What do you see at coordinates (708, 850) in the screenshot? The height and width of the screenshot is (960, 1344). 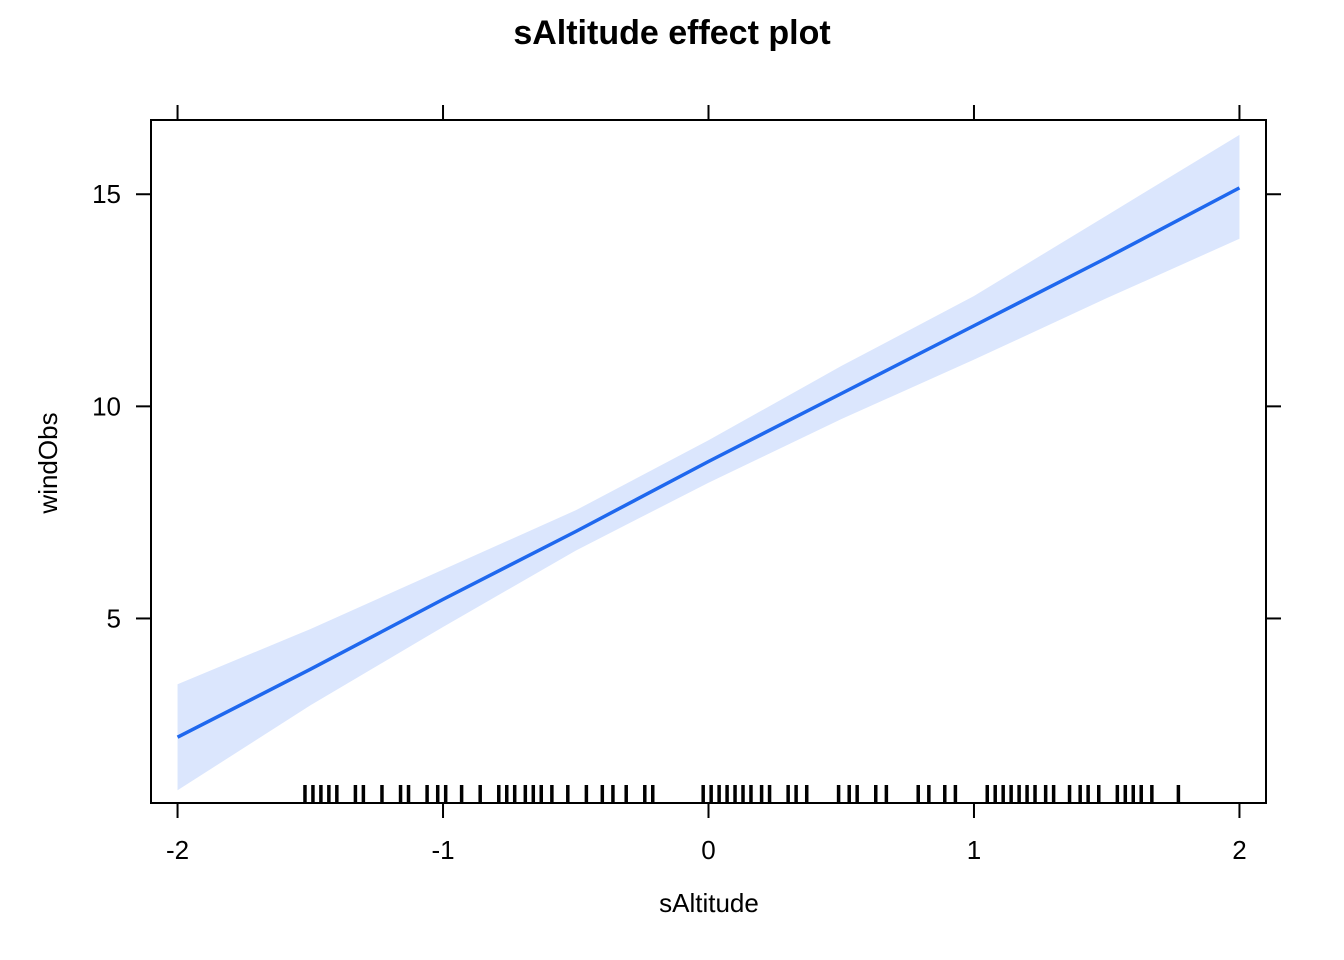 I see `x-tick-label: 0` at bounding box center [708, 850].